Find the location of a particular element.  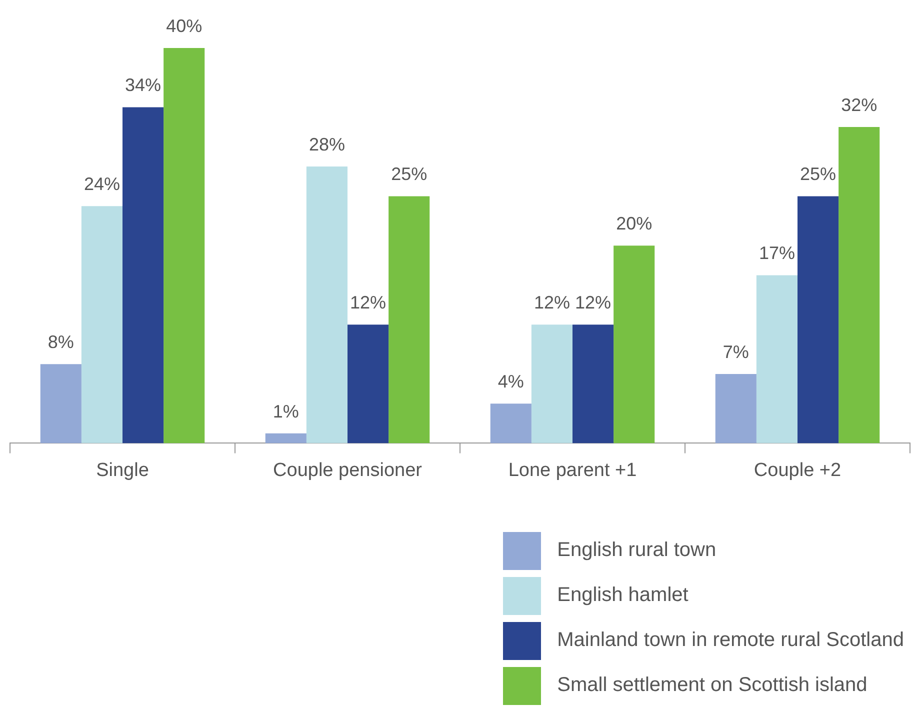

data-label: 8% is located at coordinates (61, 342).